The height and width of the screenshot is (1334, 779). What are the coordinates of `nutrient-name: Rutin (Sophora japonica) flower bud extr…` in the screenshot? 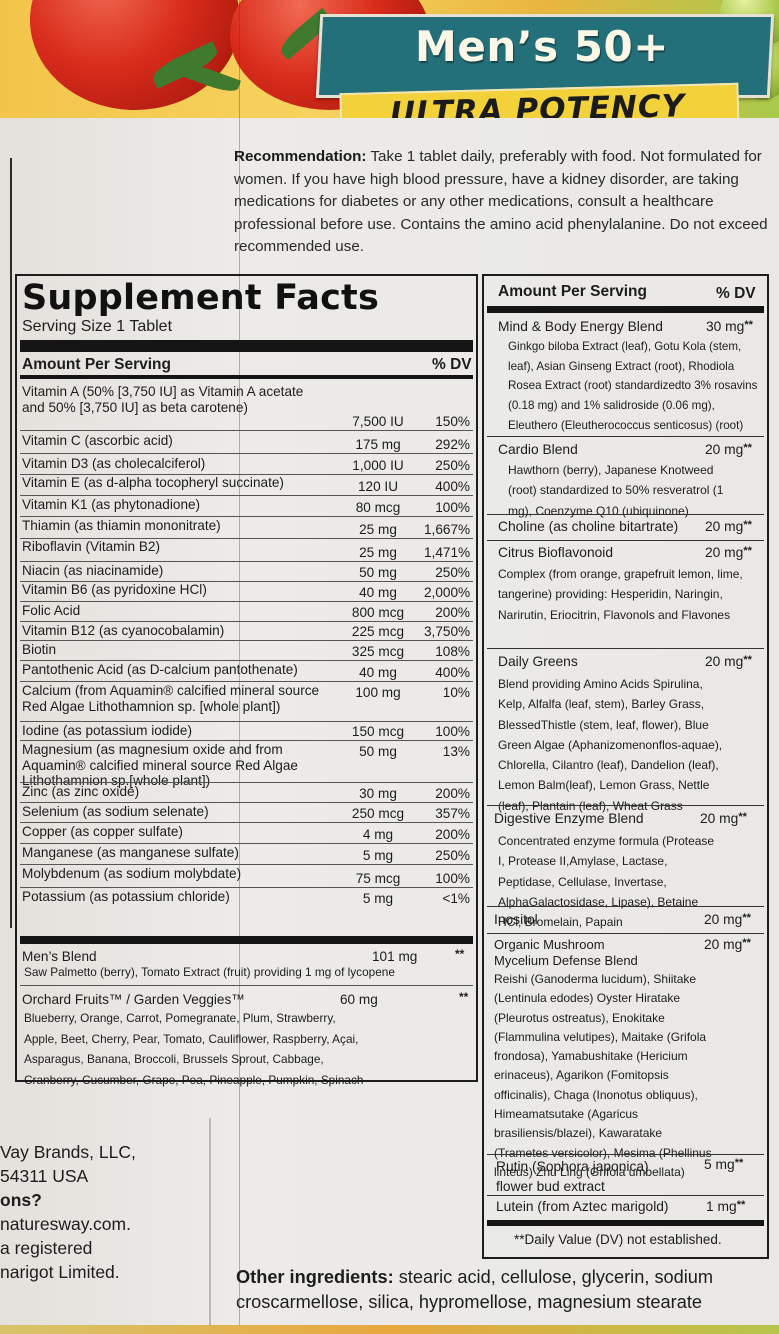 It's located at (572, 1176).